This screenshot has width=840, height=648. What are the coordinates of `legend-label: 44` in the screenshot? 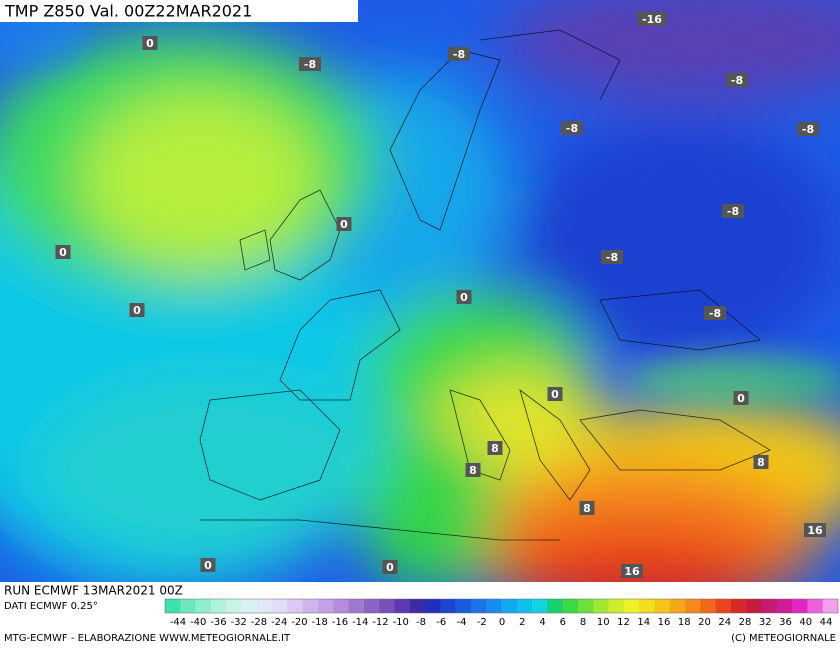 It's located at (826, 622).